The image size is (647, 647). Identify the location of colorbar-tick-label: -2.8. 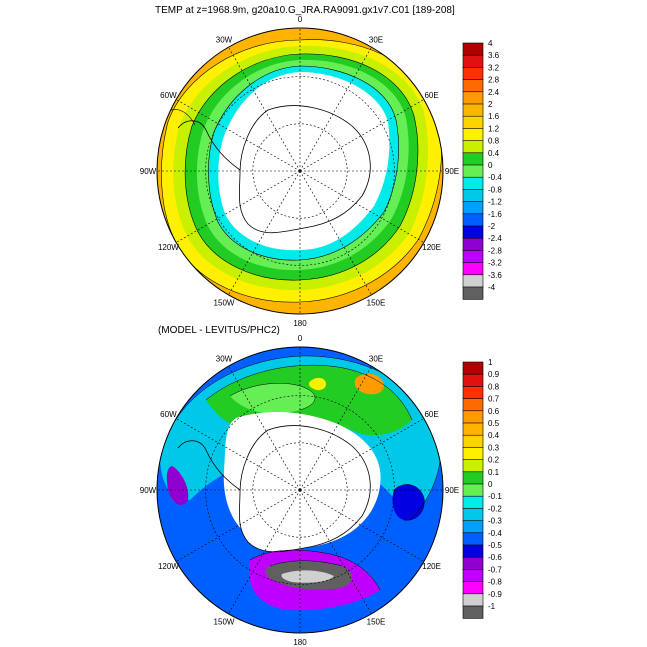
(495, 250).